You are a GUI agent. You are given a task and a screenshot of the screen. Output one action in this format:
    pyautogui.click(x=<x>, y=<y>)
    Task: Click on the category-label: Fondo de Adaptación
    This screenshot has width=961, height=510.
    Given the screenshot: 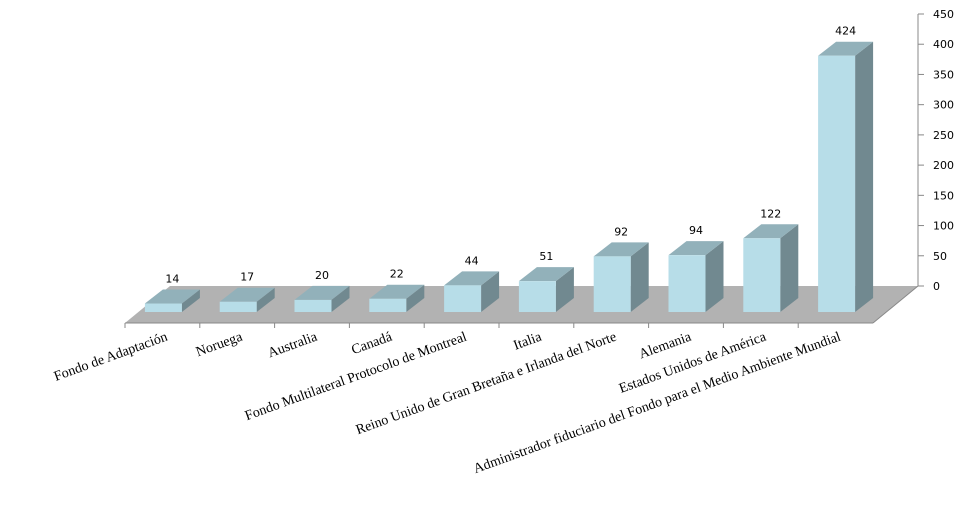 What is the action you would take?
    pyautogui.click(x=111, y=357)
    